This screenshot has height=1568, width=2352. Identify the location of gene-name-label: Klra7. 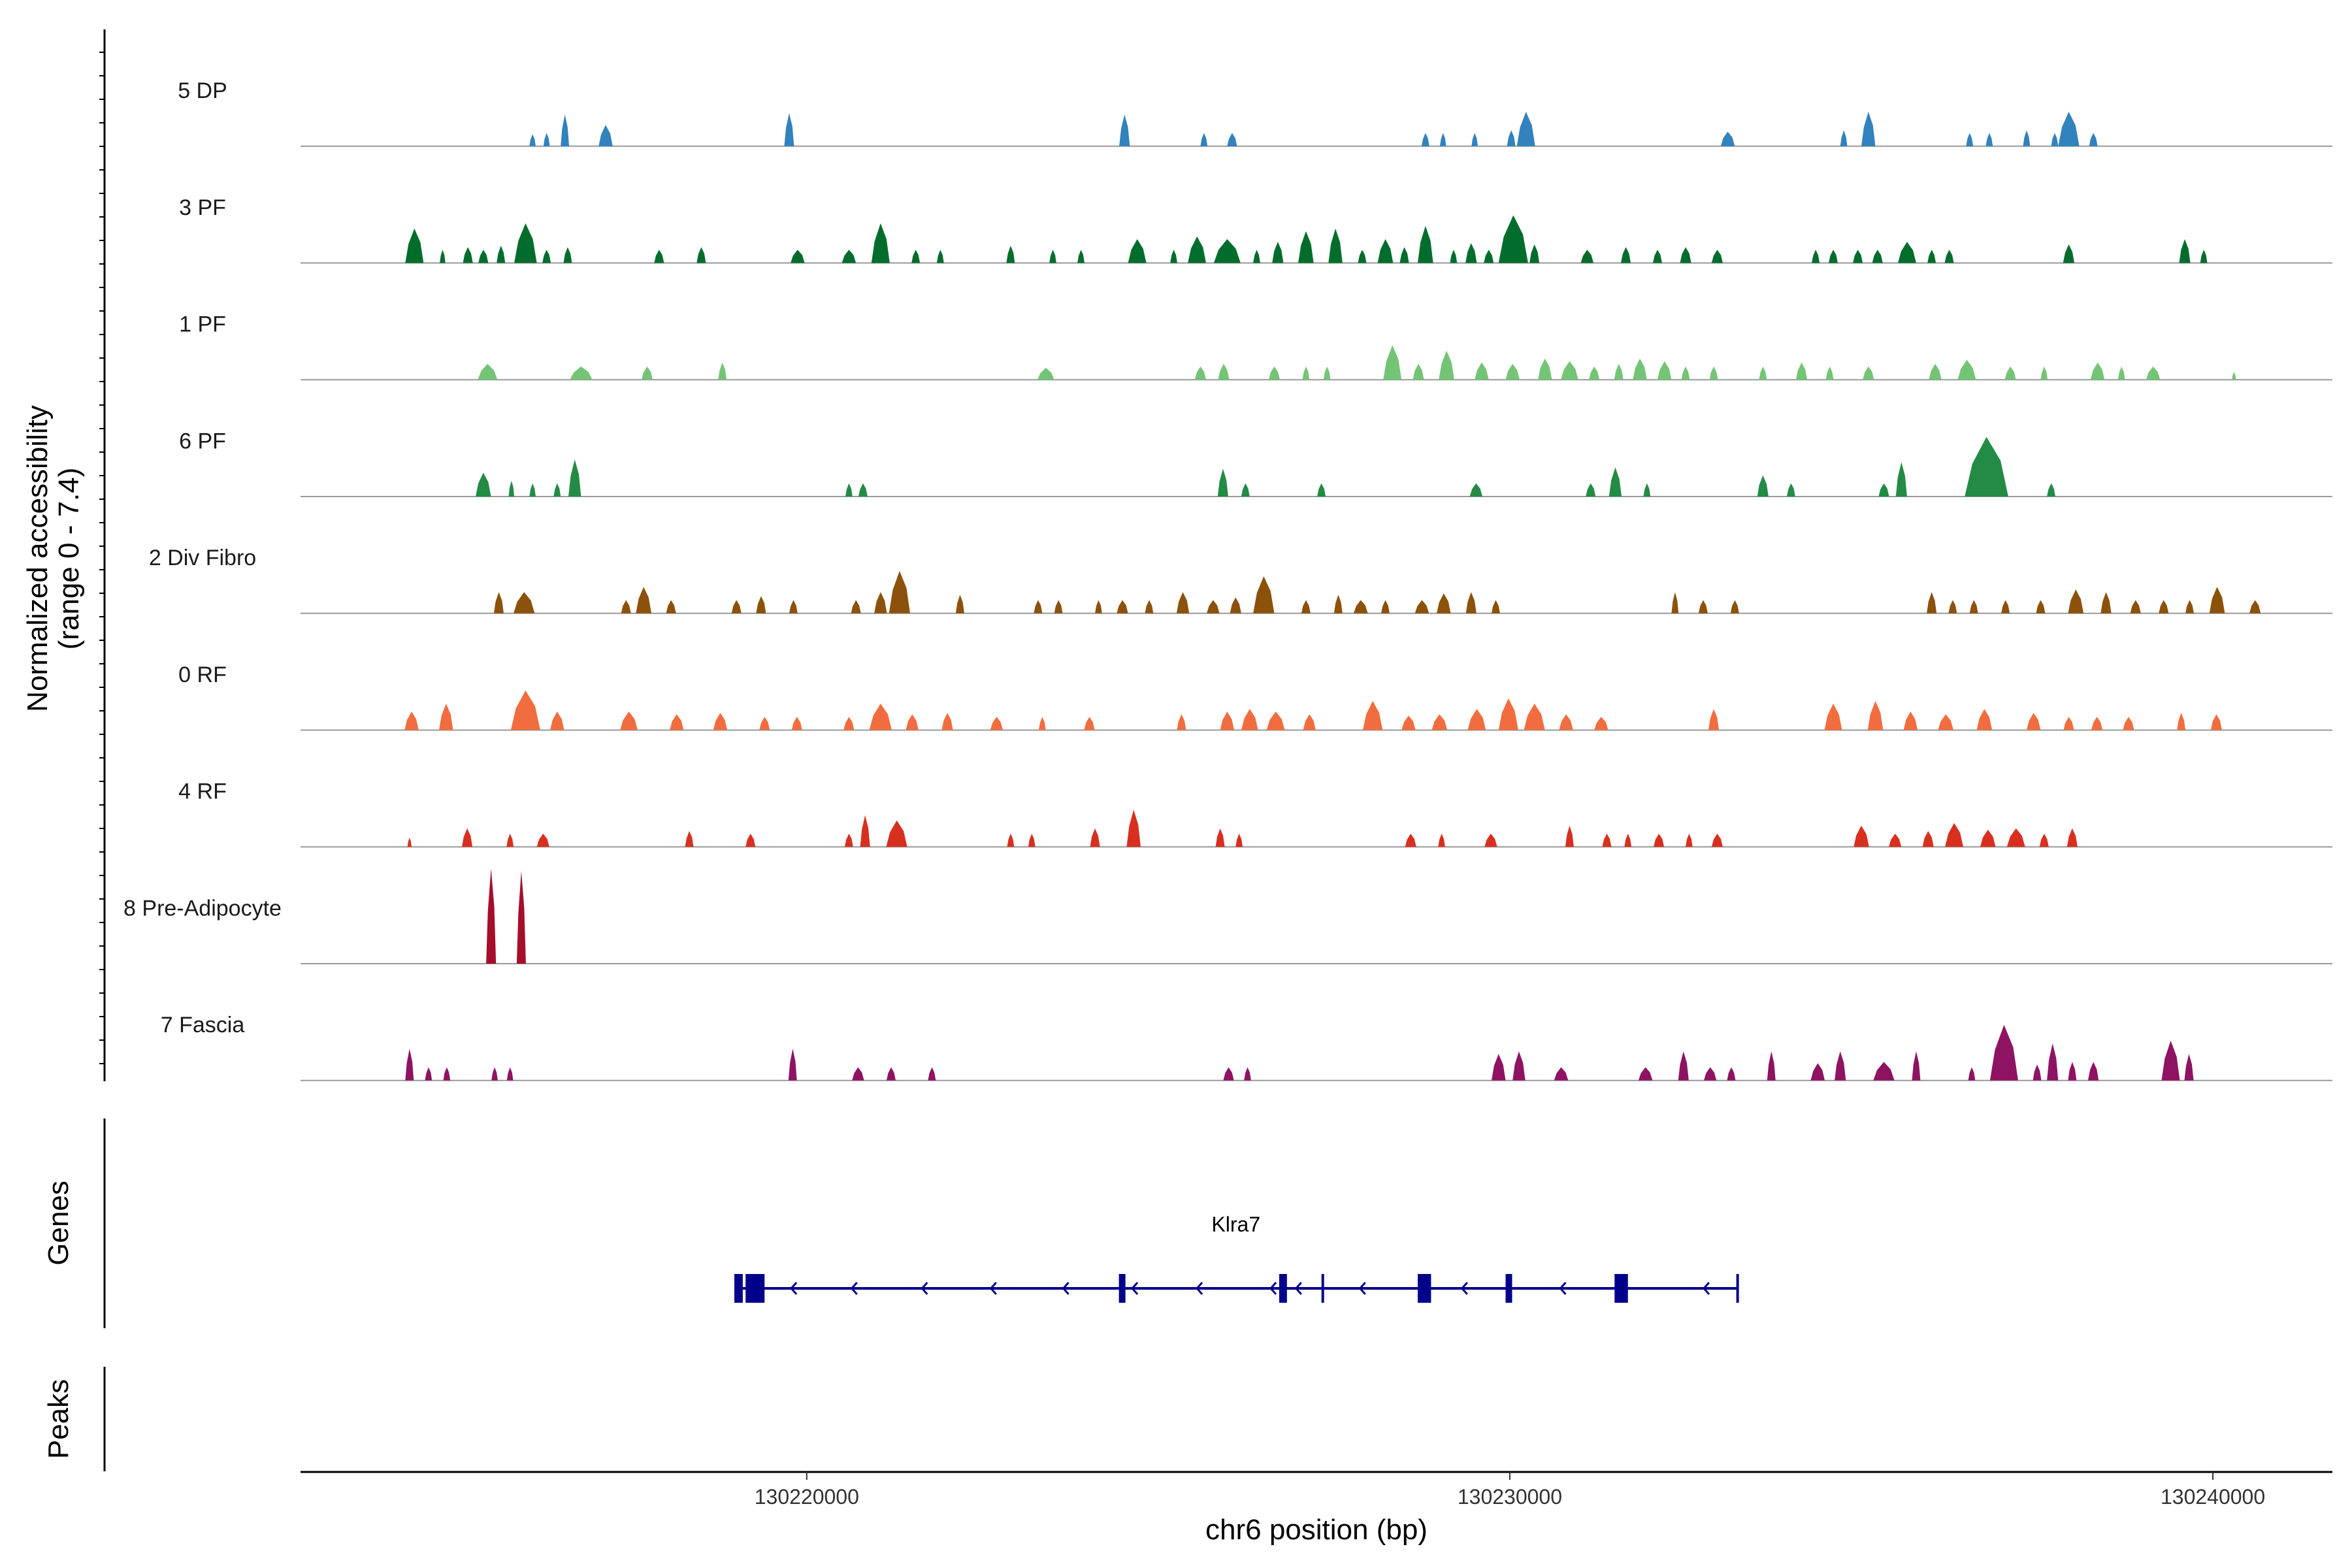
(1235, 1224).